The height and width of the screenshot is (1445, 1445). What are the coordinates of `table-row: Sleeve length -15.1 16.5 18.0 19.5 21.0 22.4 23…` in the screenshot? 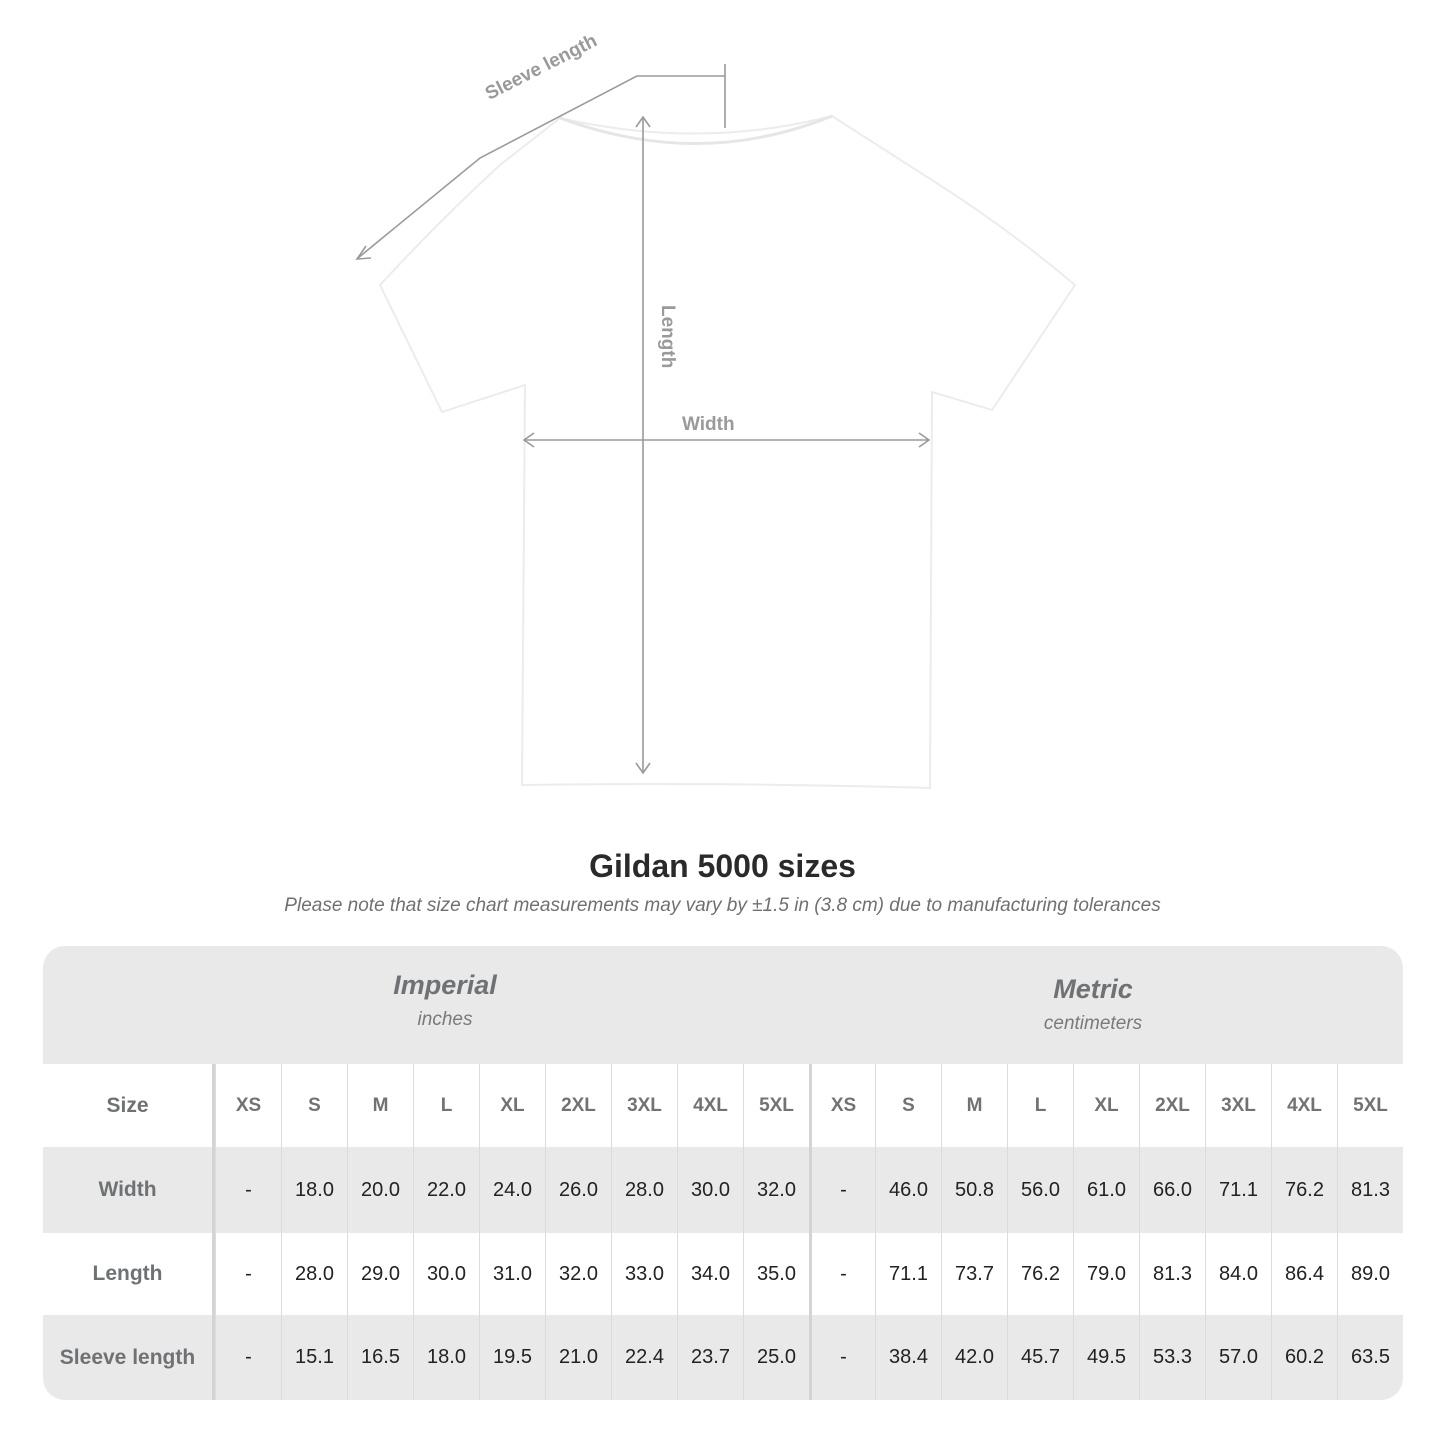 It's located at (723, 1357).